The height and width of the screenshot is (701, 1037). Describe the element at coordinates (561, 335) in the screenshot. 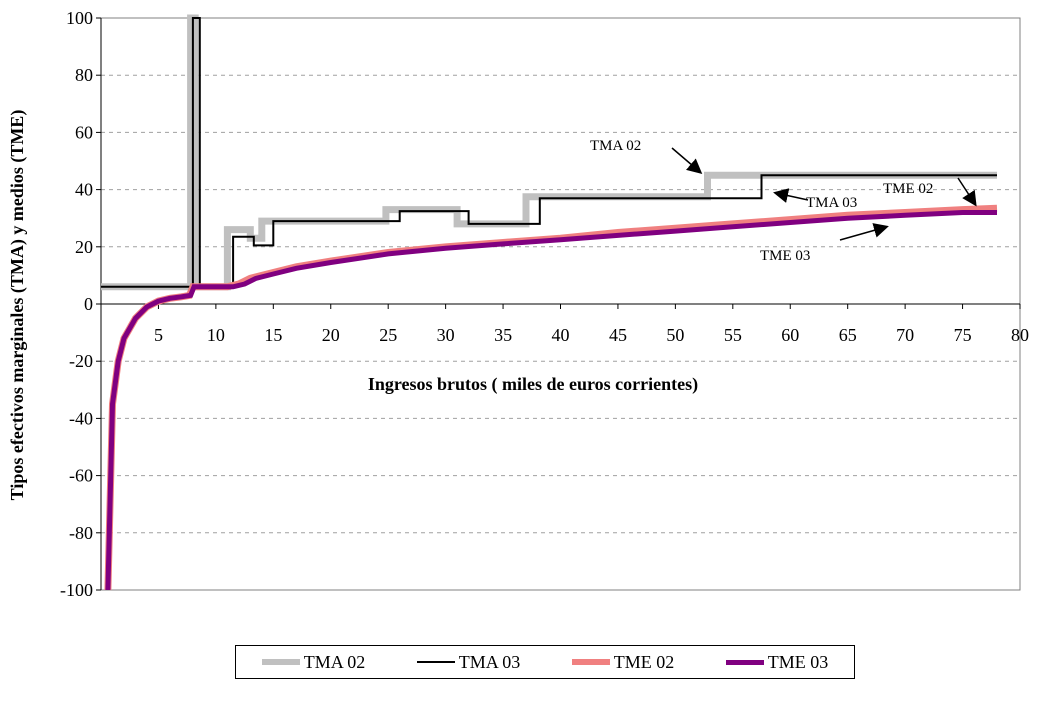

I see `x-tick-label-7: 40` at that location.